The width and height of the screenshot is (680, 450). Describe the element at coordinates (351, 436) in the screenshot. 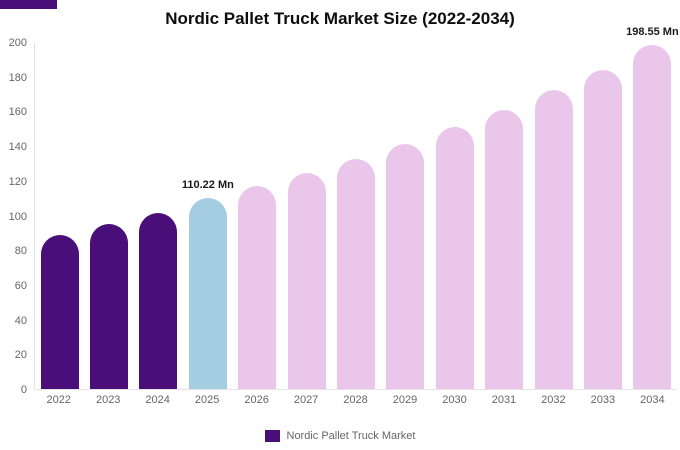

I see `legend-label: Nordic Pallet Truck Market` at that location.